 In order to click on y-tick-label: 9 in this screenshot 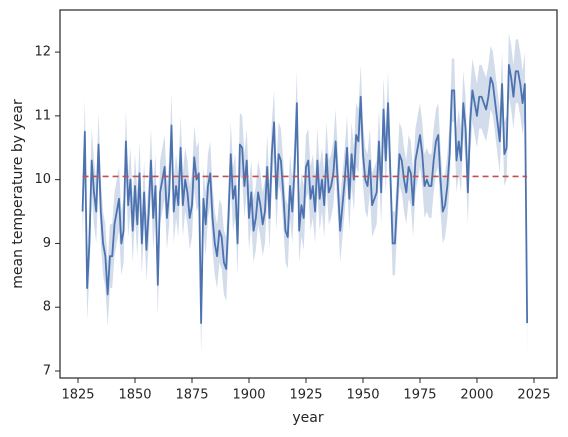, I will do `click(47, 243)`.